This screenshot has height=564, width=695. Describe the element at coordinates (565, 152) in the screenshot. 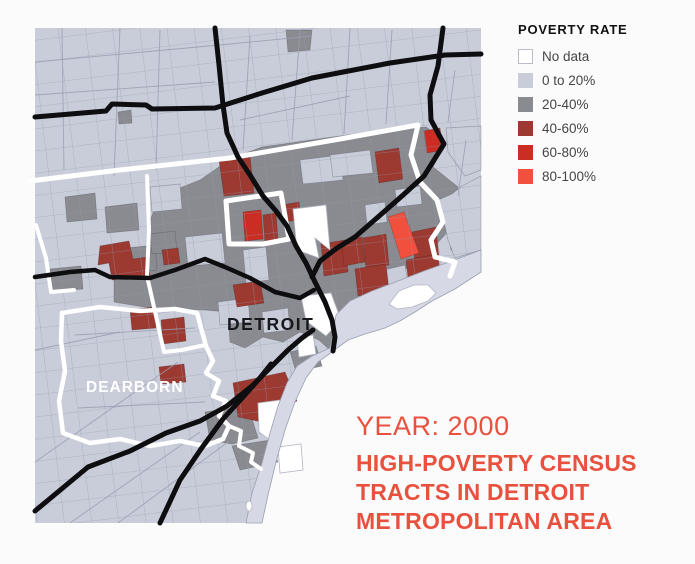

I see `legend-label: 60-80%` at that location.